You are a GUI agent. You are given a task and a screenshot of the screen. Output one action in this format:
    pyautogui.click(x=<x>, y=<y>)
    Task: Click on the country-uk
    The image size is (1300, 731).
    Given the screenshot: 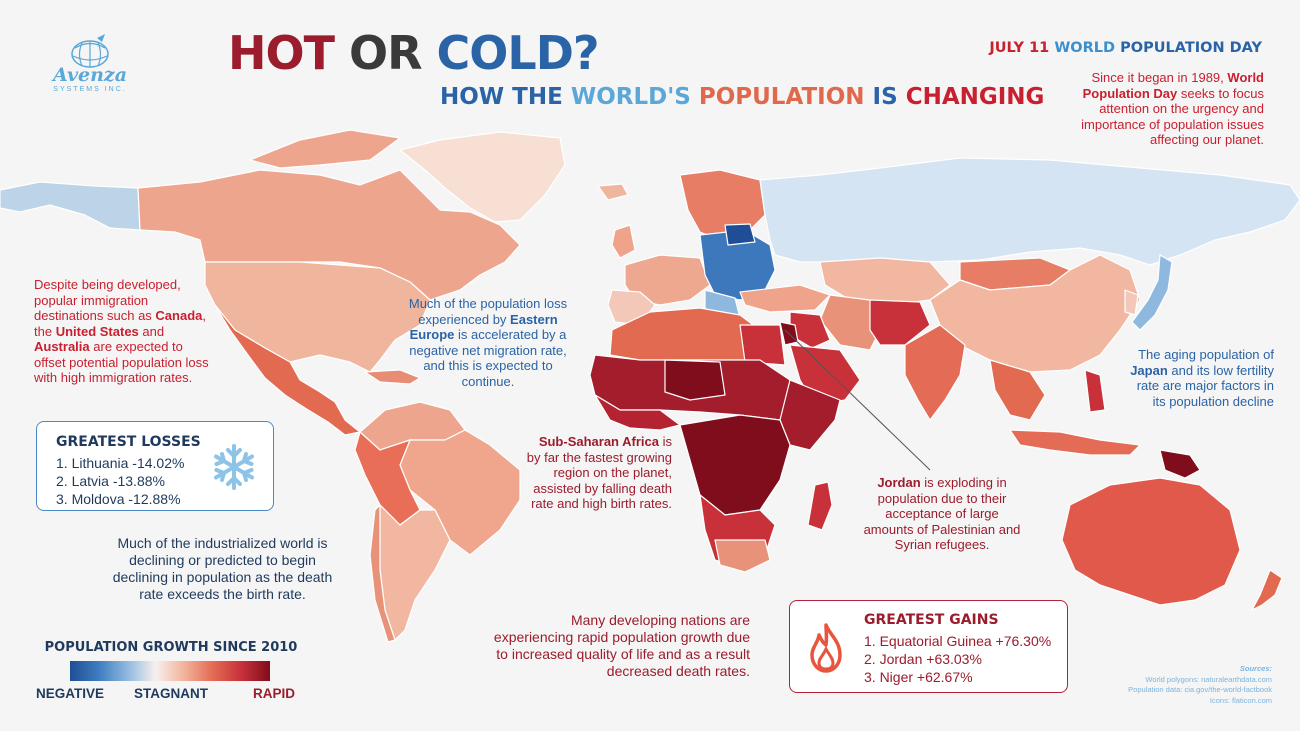 What is the action you would take?
    pyautogui.click(x=623, y=241)
    